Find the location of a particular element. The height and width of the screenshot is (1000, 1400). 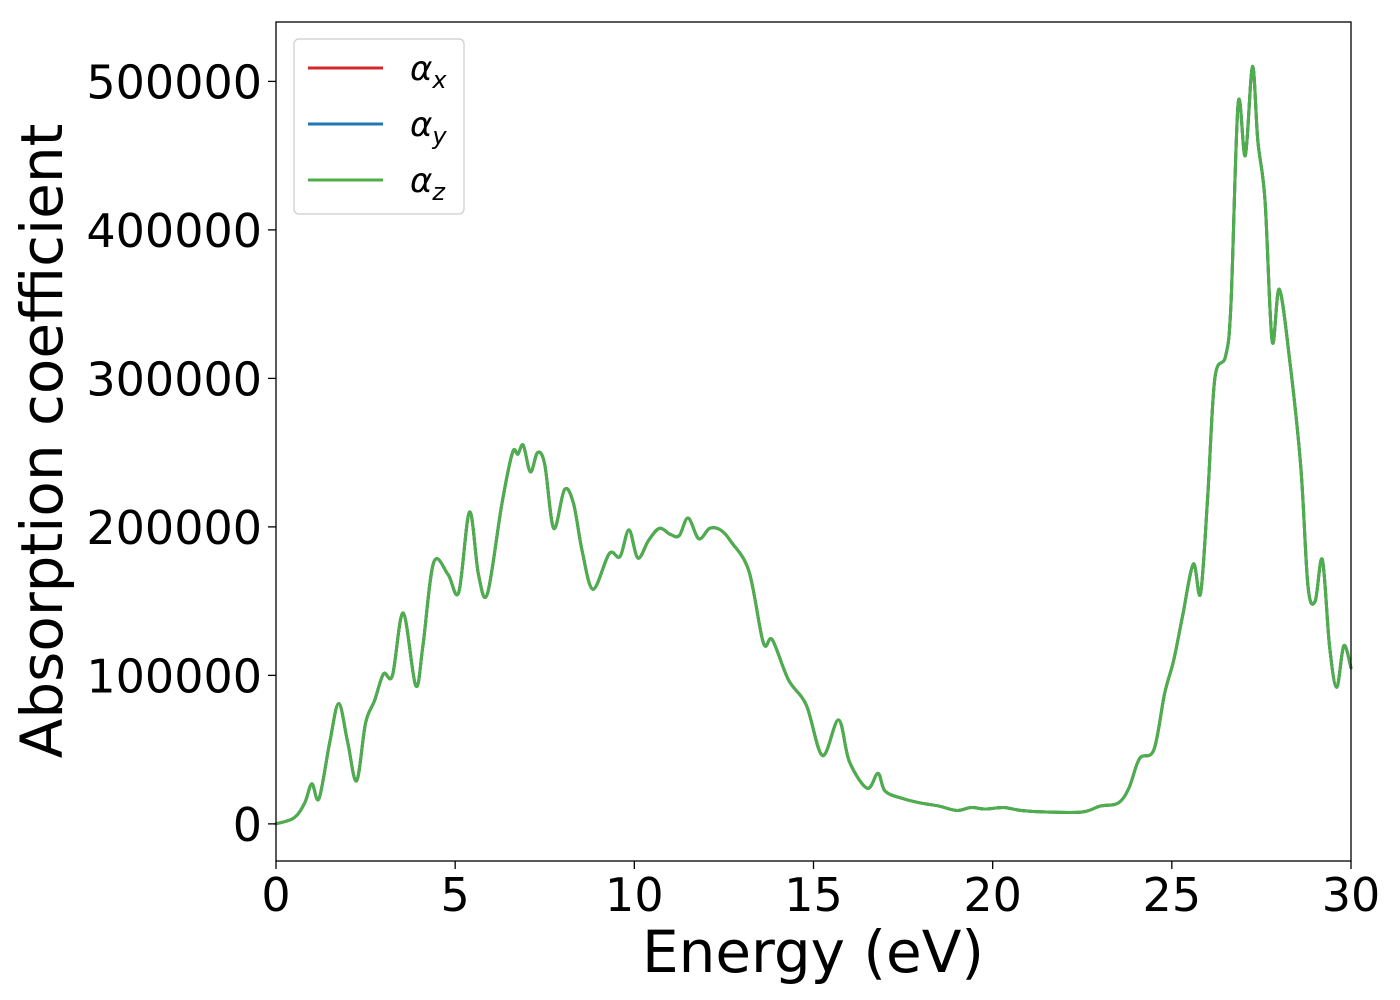

legend-label-x: αx is located at coordinates (428, 71).